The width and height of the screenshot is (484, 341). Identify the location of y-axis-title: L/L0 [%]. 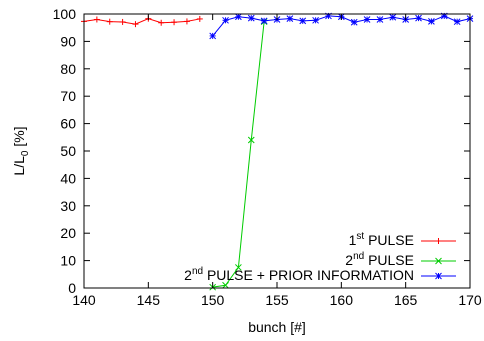
(21, 150).